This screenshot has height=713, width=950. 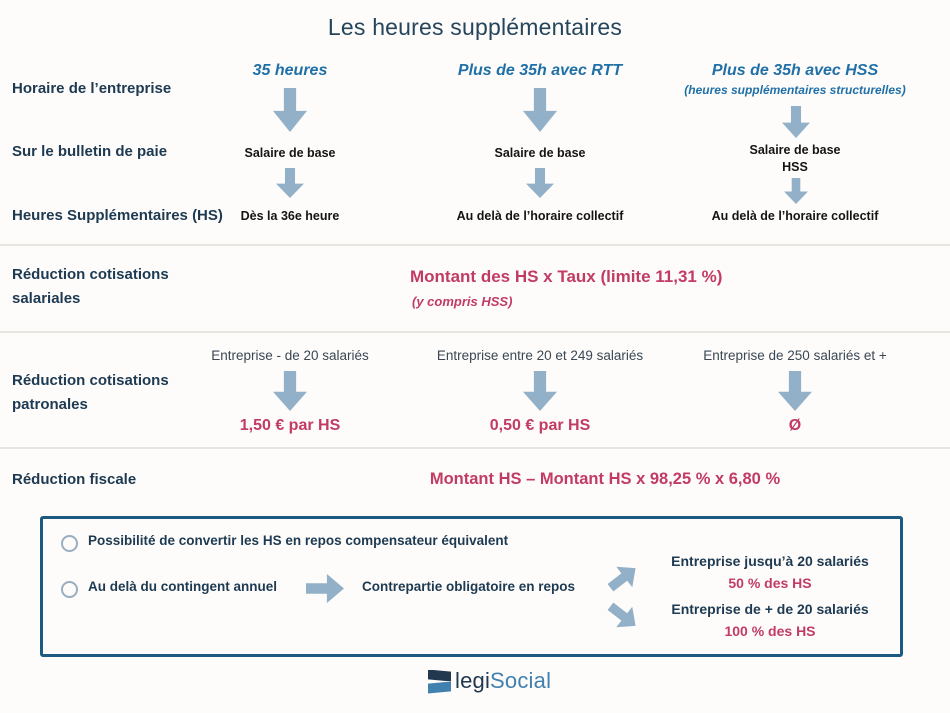 What do you see at coordinates (50, 404) in the screenshot?
I see `row-label-patronales-2: patronales` at bounding box center [50, 404].